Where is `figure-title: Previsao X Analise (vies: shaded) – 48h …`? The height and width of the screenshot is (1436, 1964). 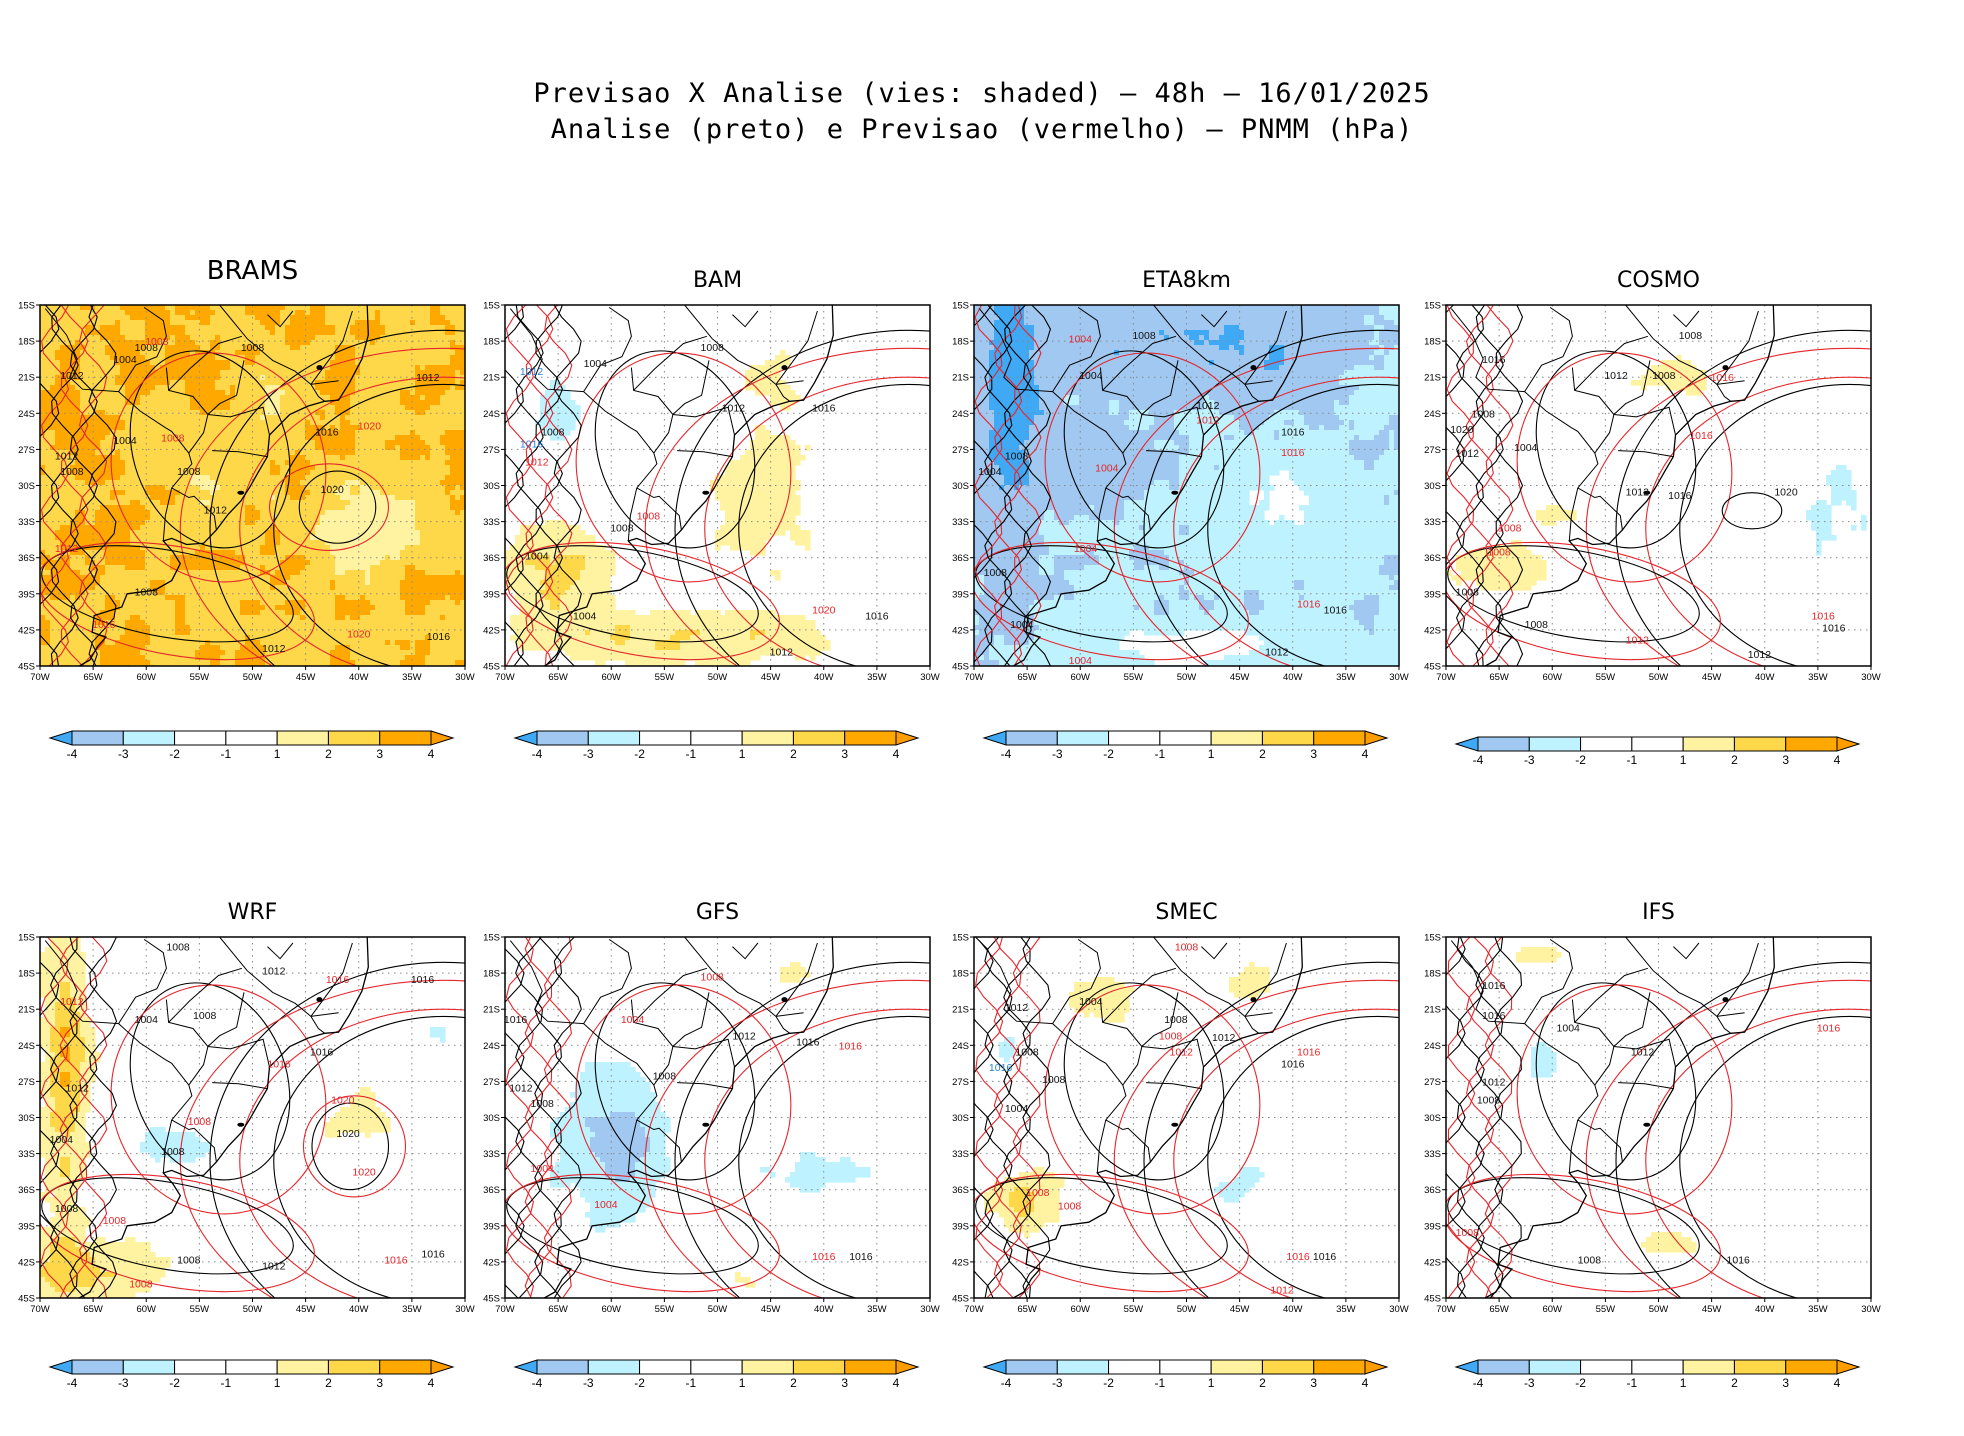 figure-title: Previsao X Analise (vies: shaded) – 48h … is located at coordinates (982, 112).